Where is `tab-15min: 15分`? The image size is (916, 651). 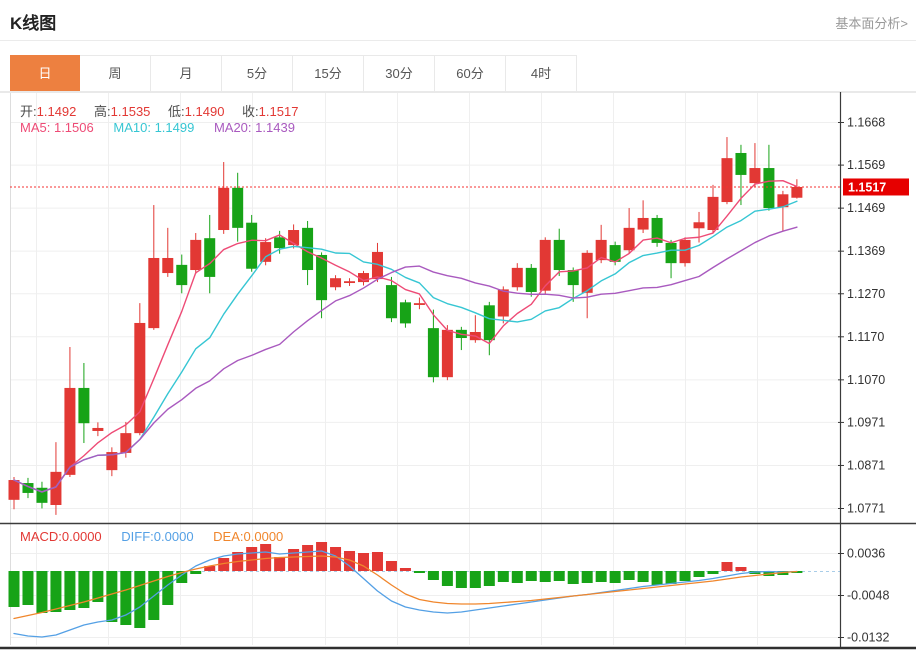 tab-15min: 15分 is located at coordinates (328, 74).